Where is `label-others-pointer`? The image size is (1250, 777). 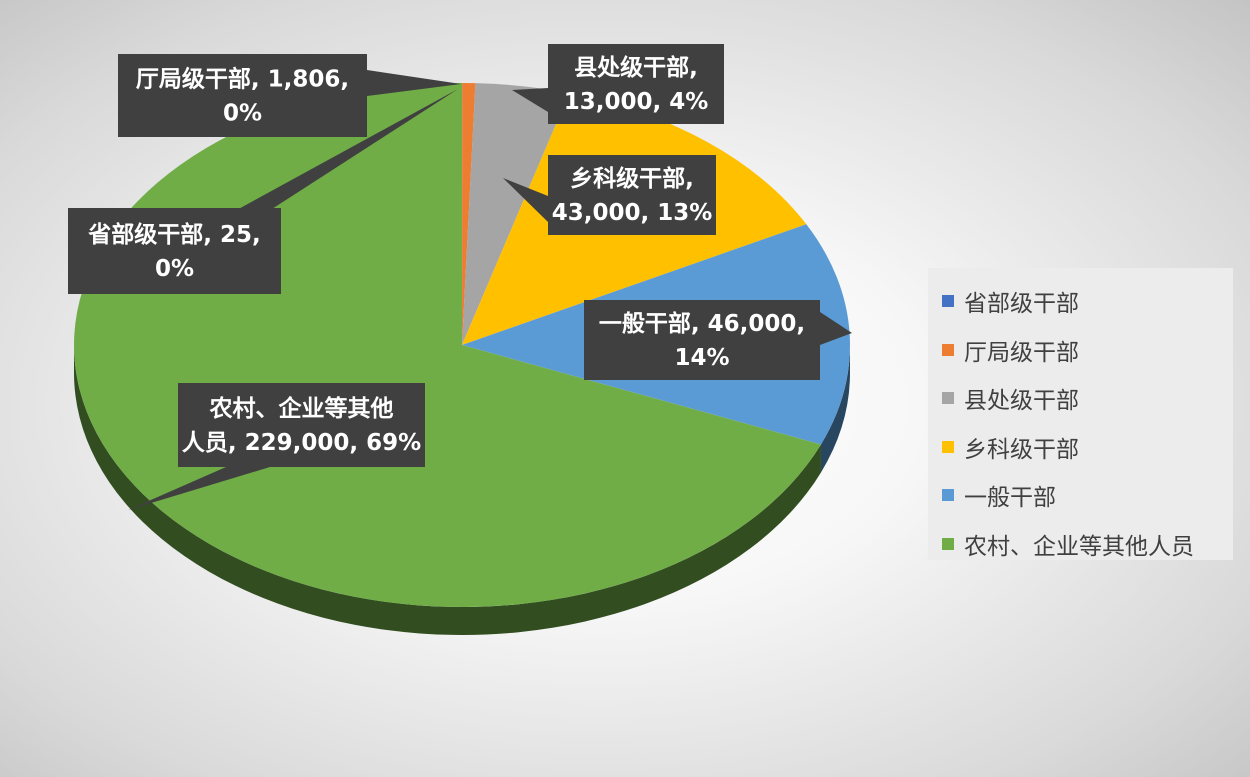
label-others-pointer is located at coordinates (199, 488).